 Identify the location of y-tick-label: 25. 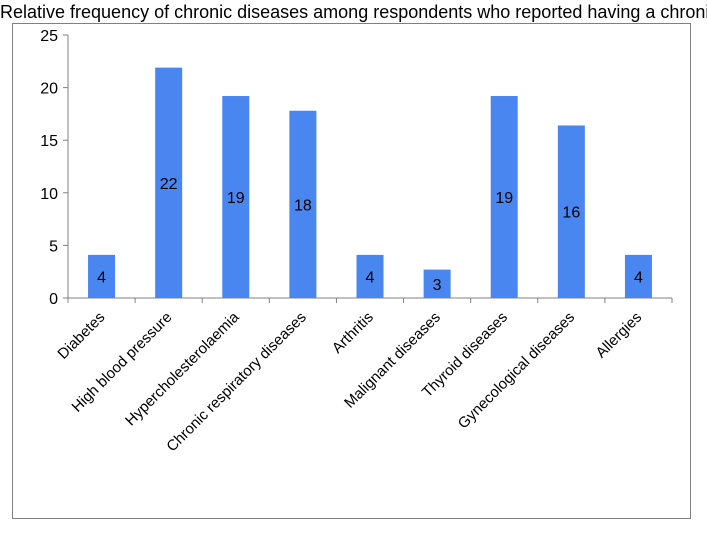
(49, 36).